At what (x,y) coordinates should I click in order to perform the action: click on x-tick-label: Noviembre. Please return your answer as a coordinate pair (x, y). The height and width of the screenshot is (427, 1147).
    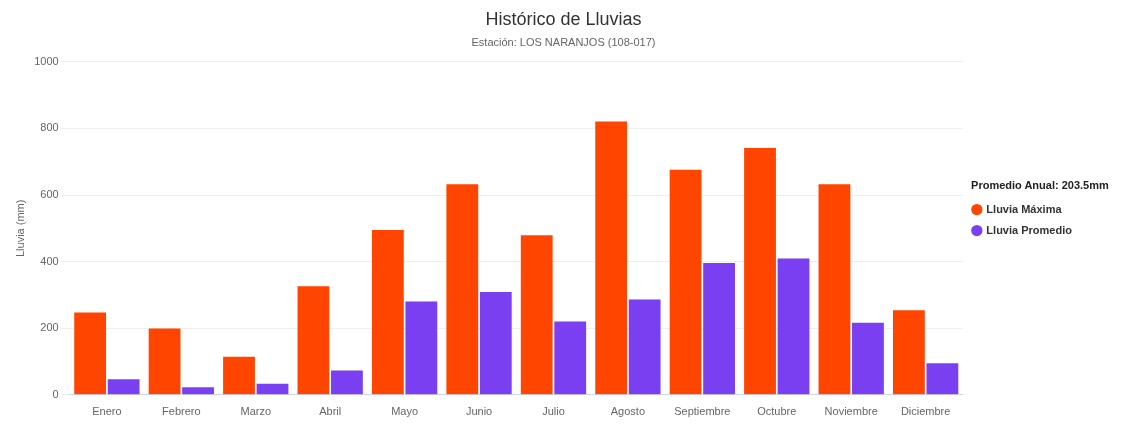
    Looking at the image, I should click on (851, 411).